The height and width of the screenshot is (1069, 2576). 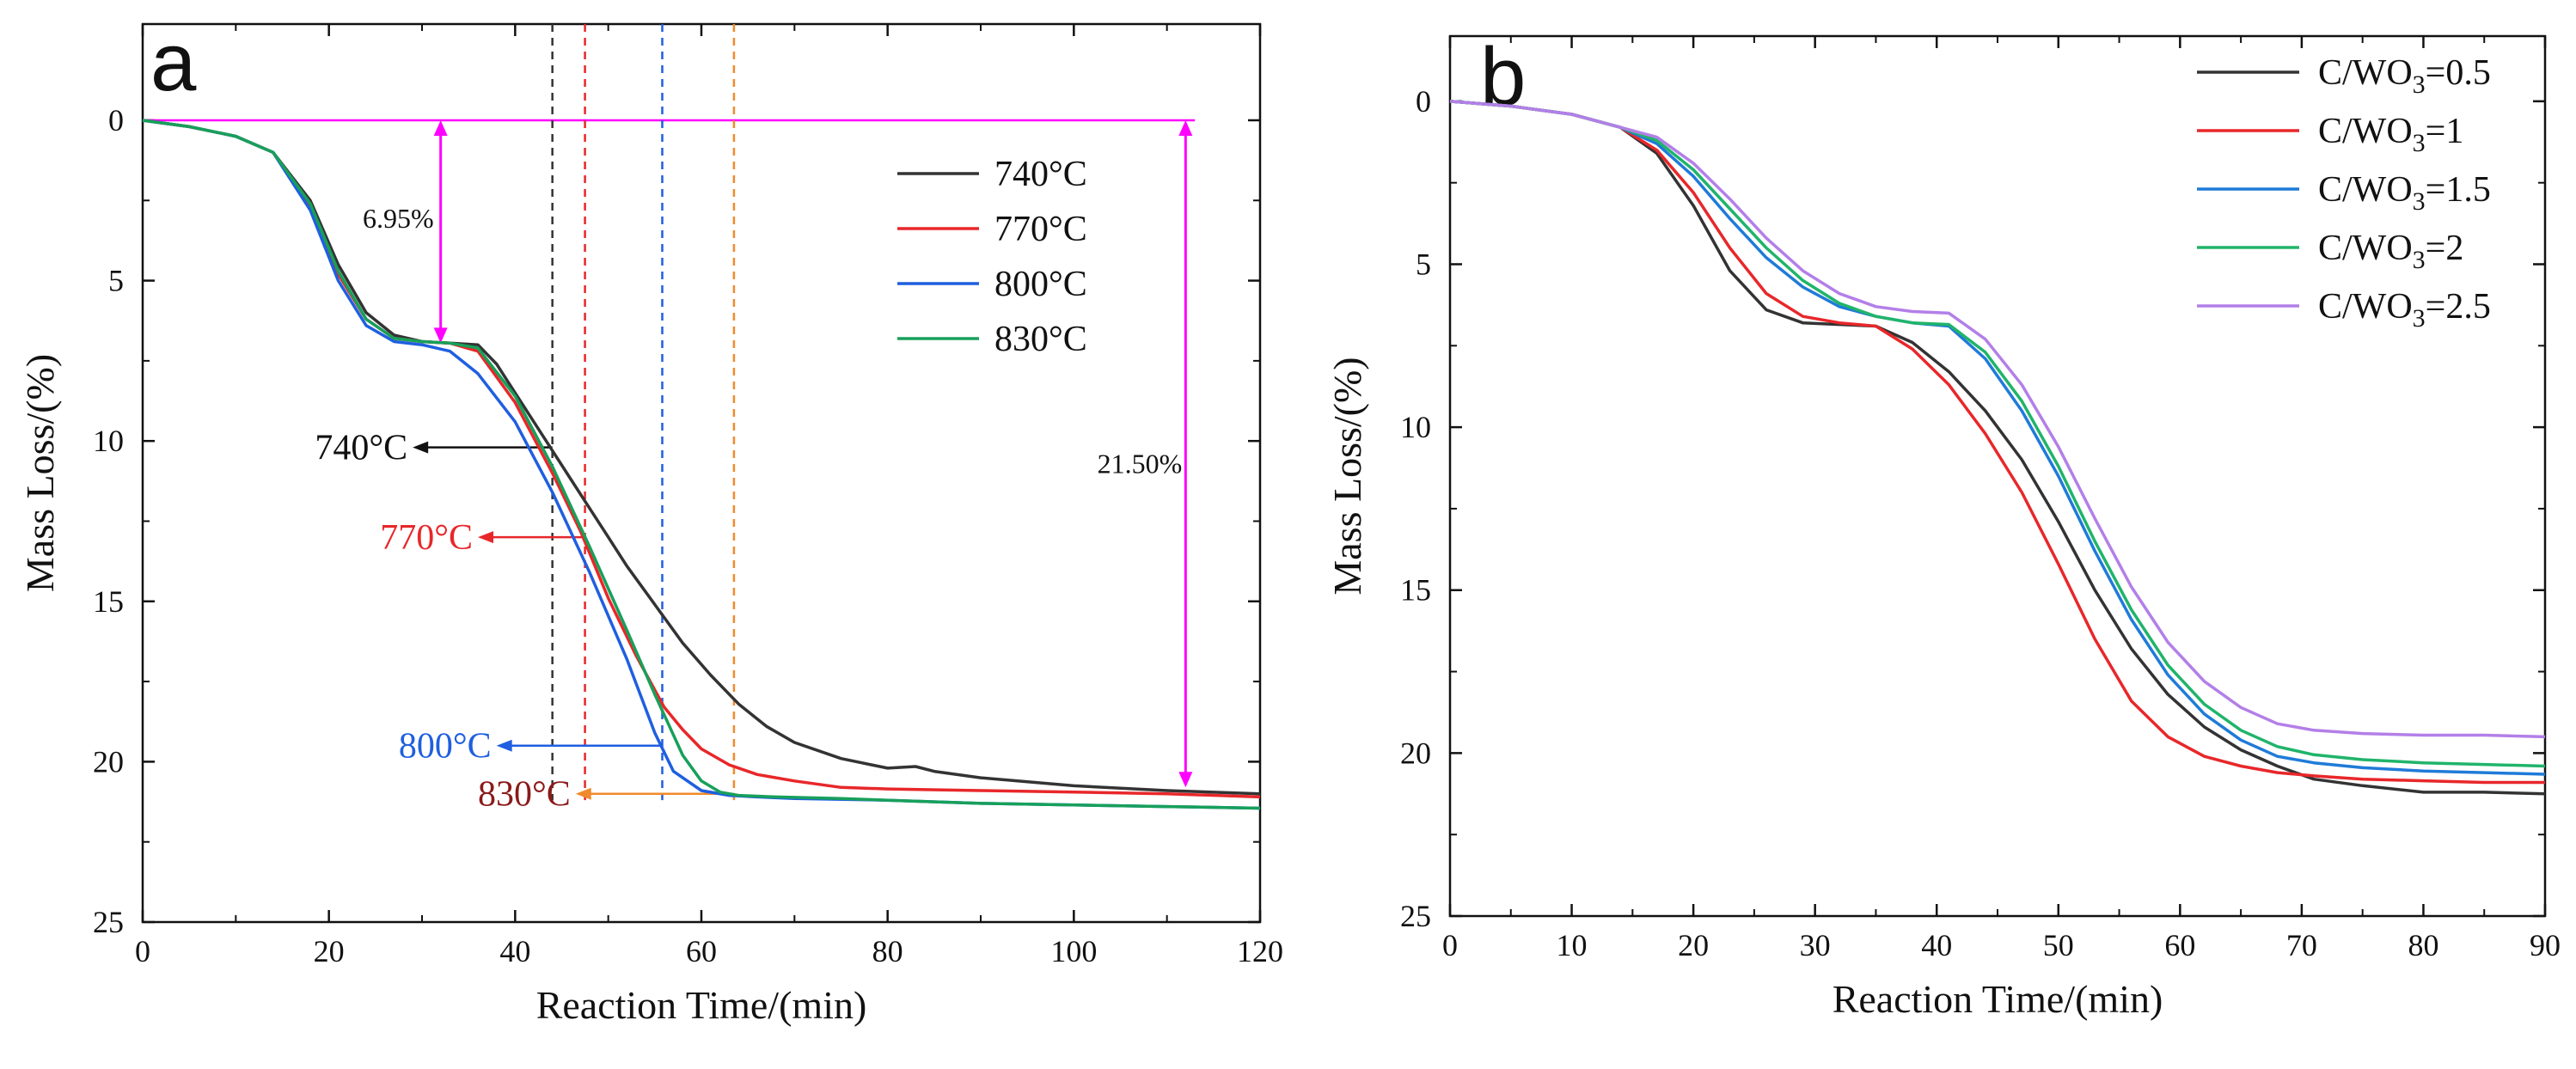 I want to click on temp-arrow-label: 740°C, so click(x=361, y=448).